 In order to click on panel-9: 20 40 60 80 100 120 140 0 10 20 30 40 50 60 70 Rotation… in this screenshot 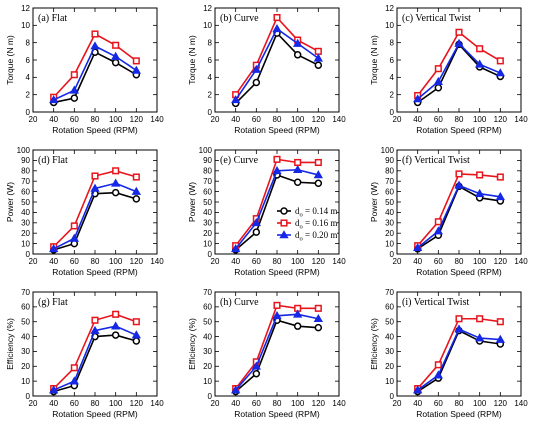, I will do `click(448, 353)`.